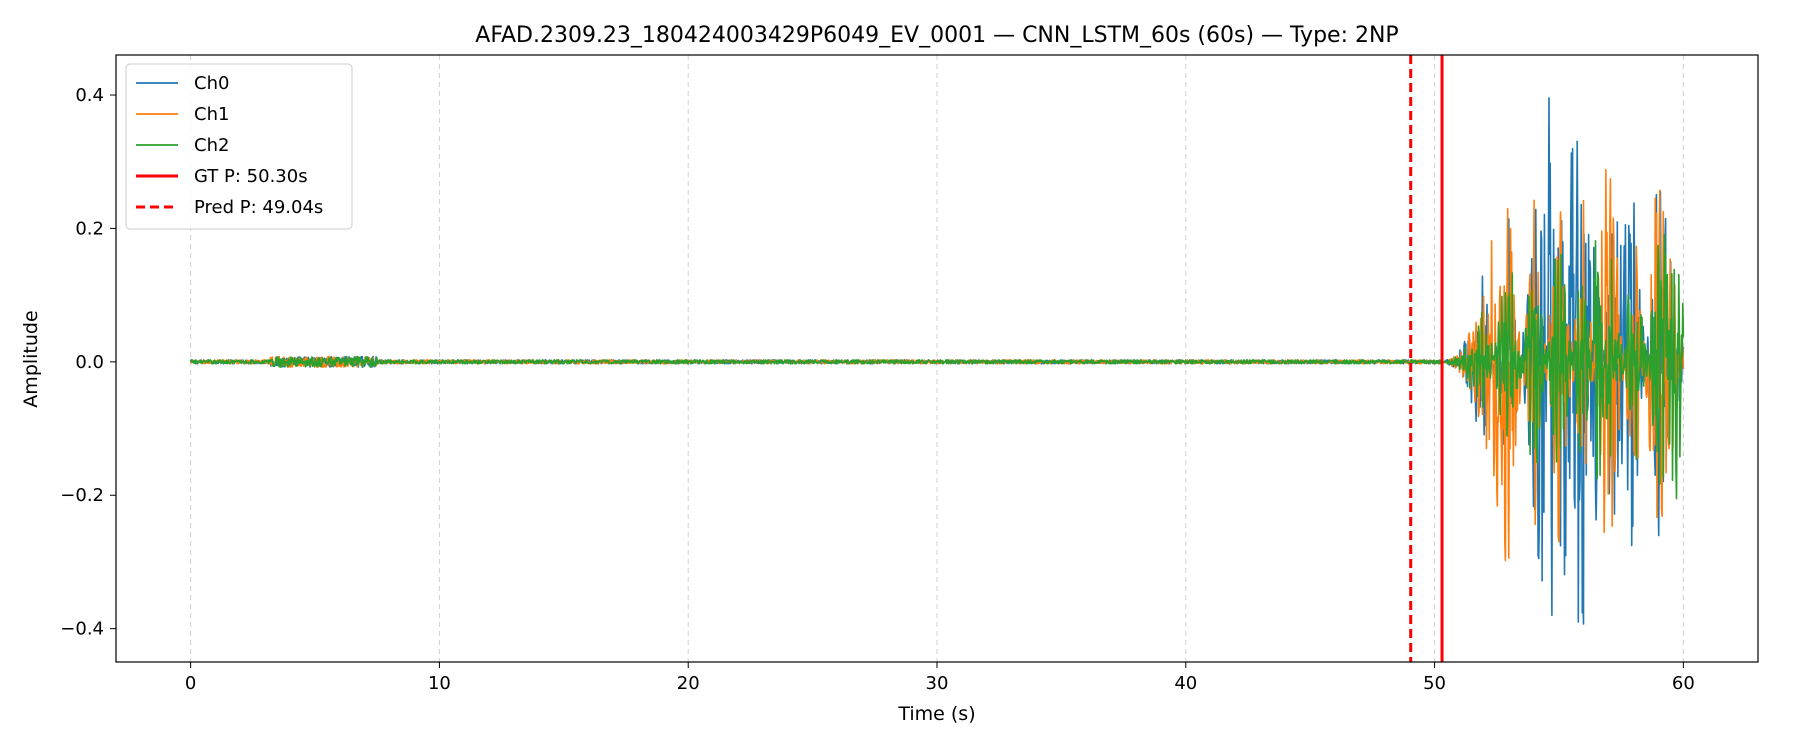 The image size is (1800, 750). What do you see at coordinates (89, 228) in the screenshot?
I see `y-tick-label-3: 0.2` at bounding box center [89, 228].